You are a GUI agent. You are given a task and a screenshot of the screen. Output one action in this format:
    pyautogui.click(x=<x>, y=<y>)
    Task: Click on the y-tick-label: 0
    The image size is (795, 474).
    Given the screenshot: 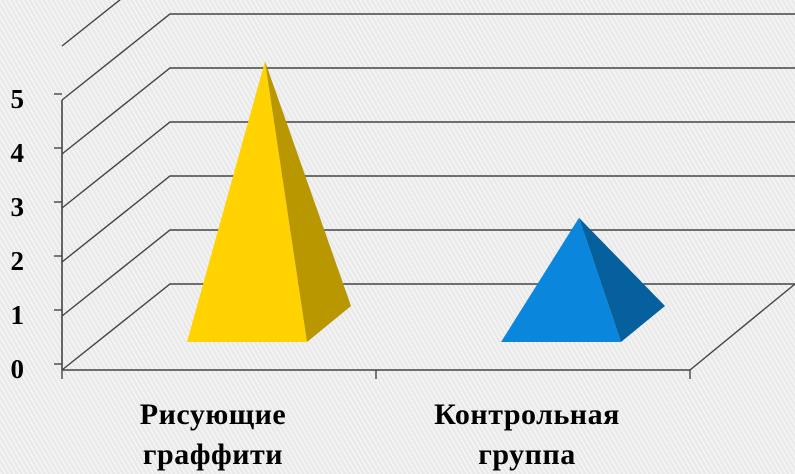 What is the action you would take?
    pyautogui.click(x=18, y=369)
    